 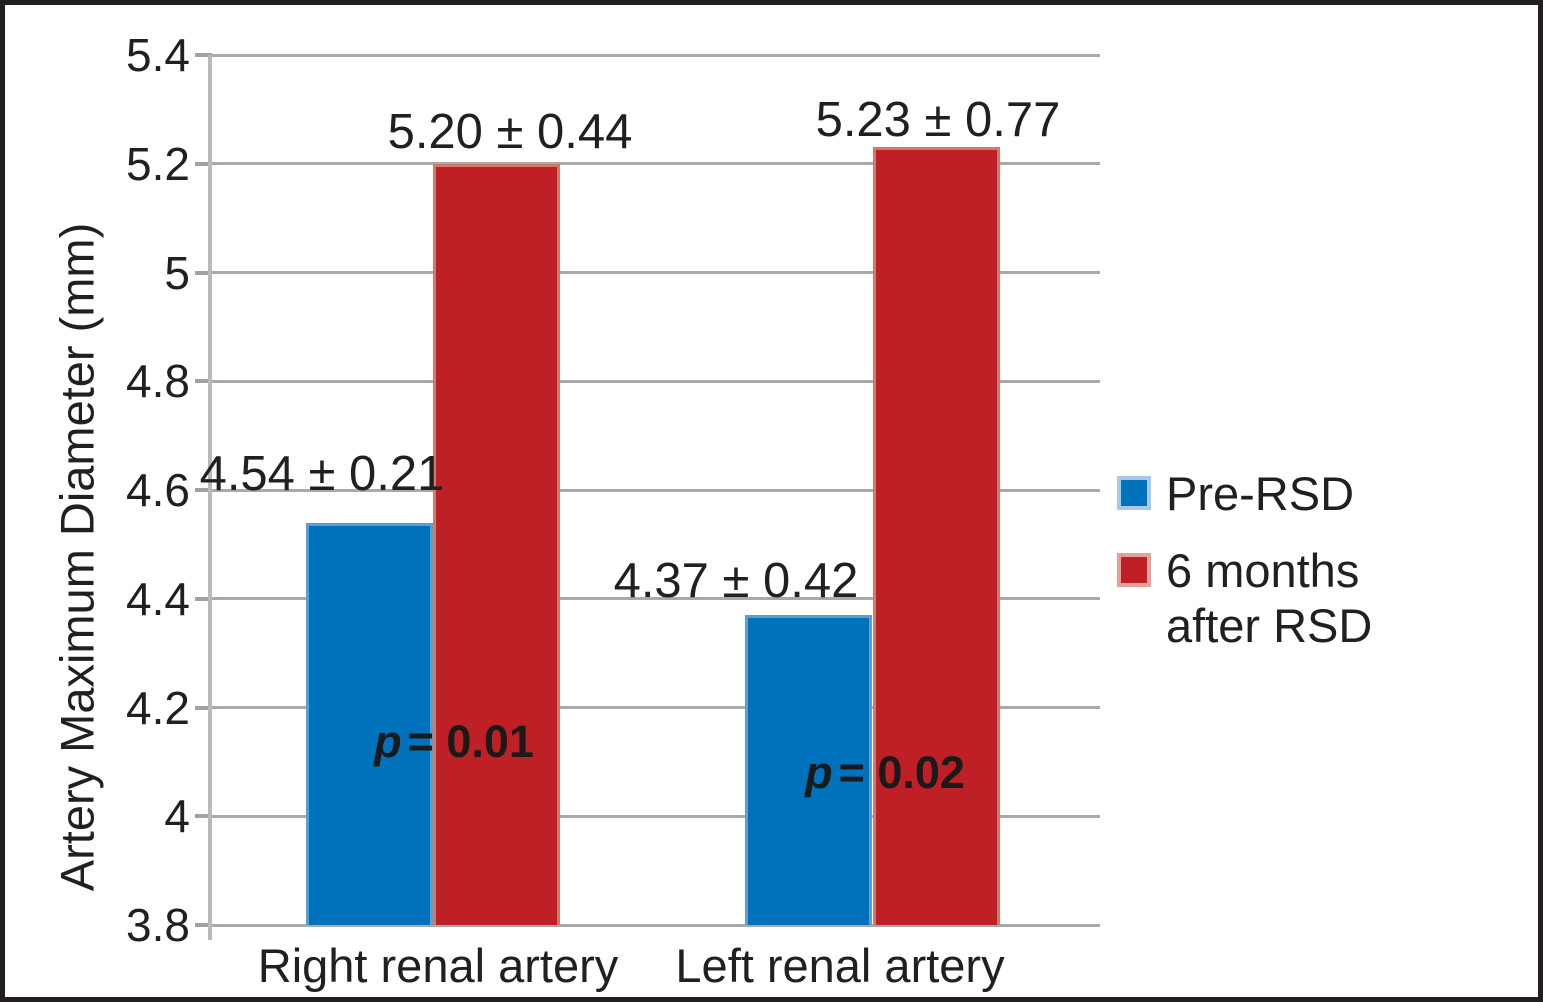 I want to click on p-value-text: = 0.02, so click(x=901, y=772).